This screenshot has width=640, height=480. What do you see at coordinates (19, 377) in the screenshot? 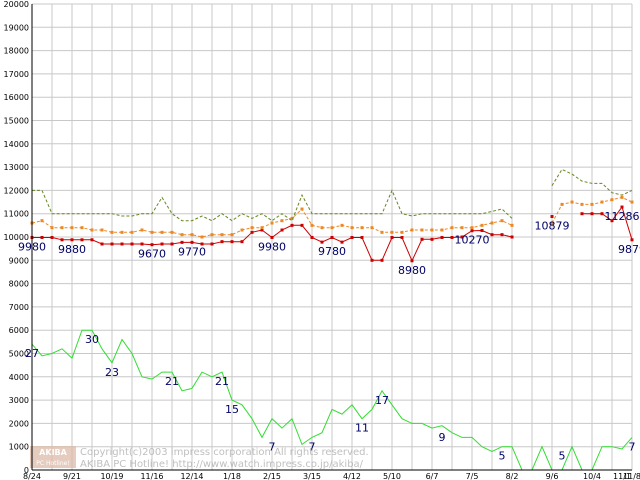
I see `y-tick-label: 4000` at bounding box center [19, 377].